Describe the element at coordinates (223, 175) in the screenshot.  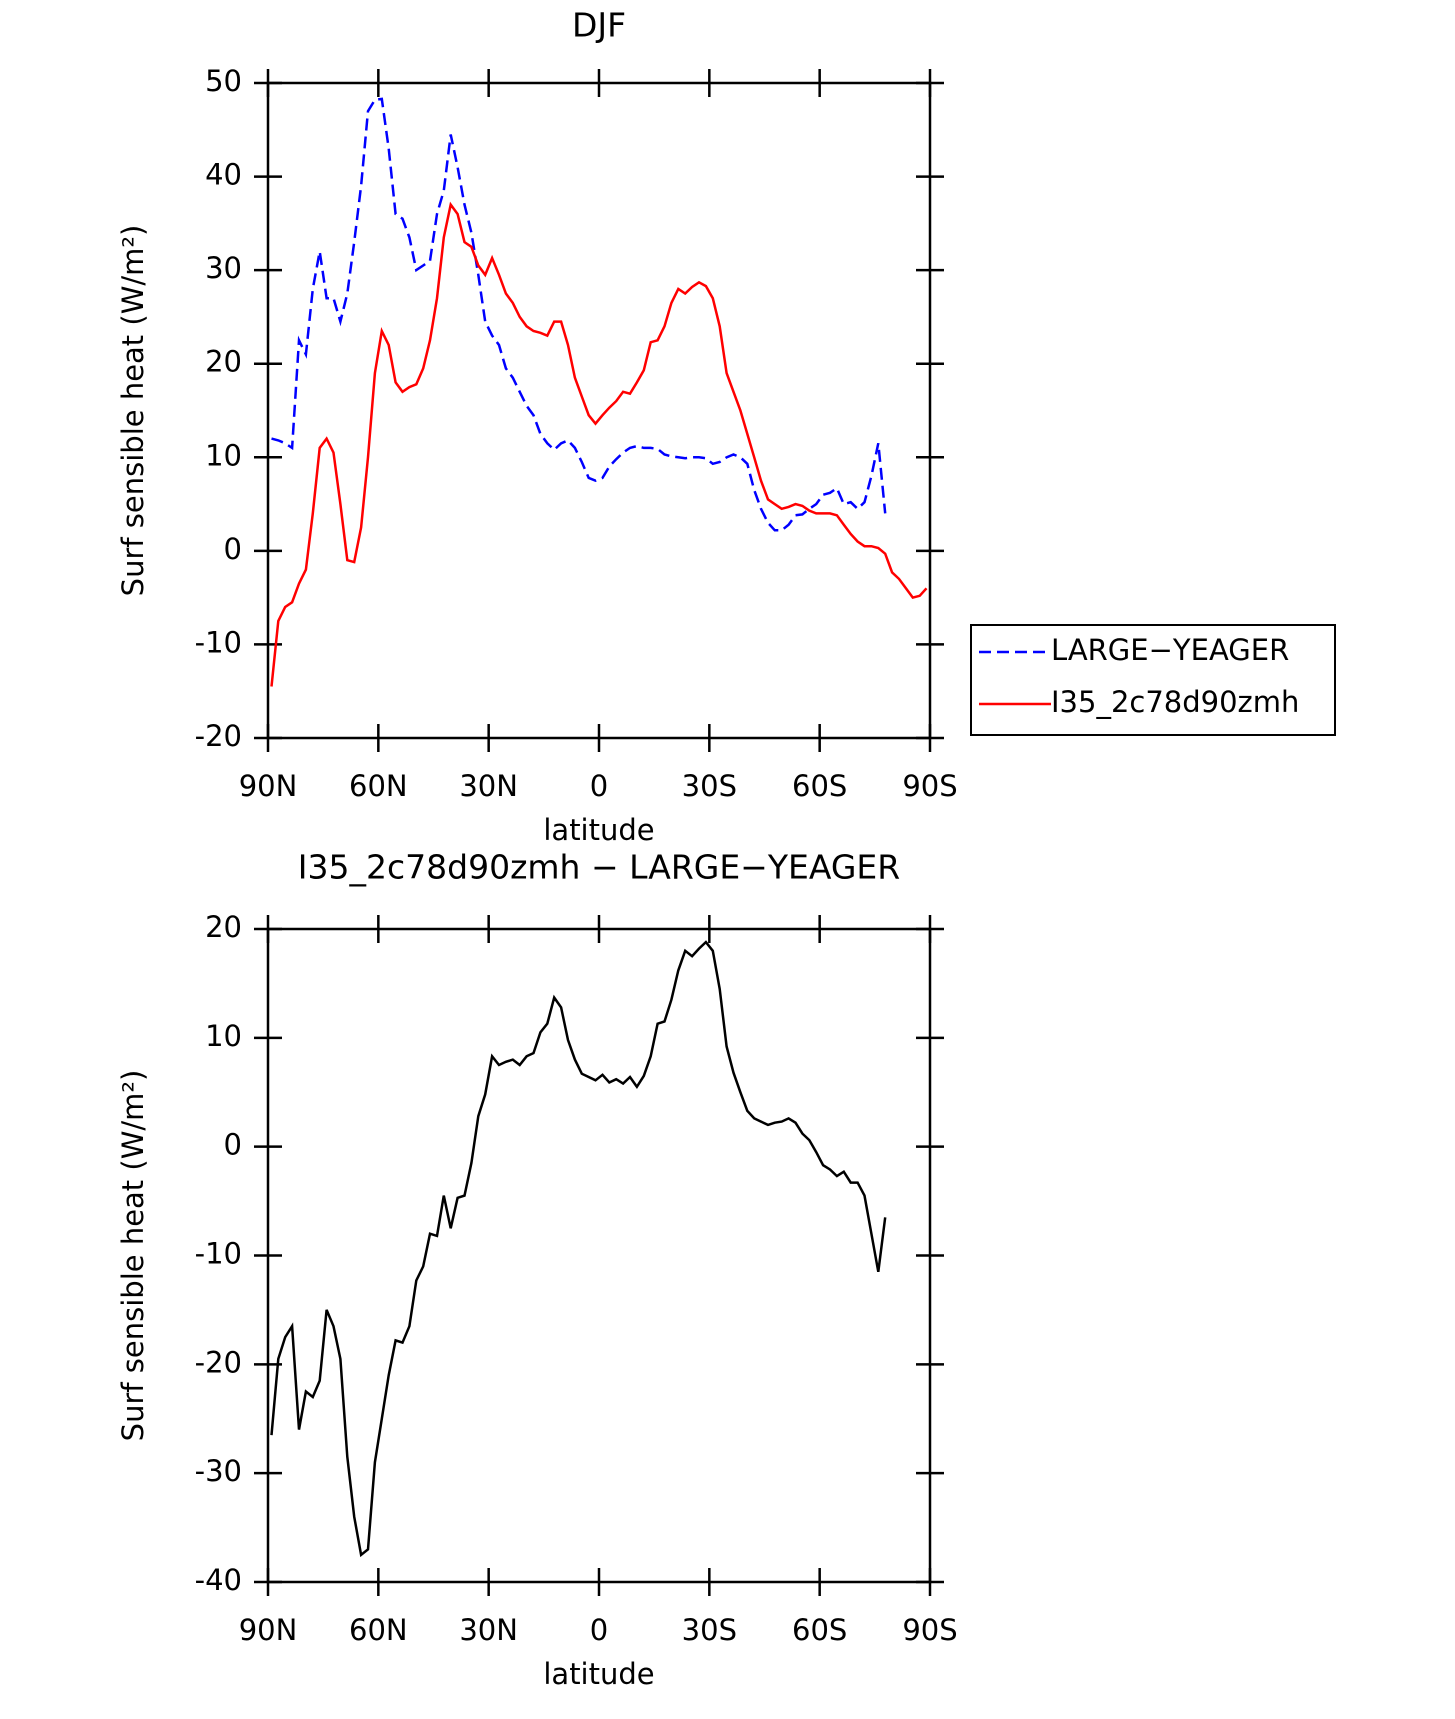
I see `y-tick-label: 40` at that location.